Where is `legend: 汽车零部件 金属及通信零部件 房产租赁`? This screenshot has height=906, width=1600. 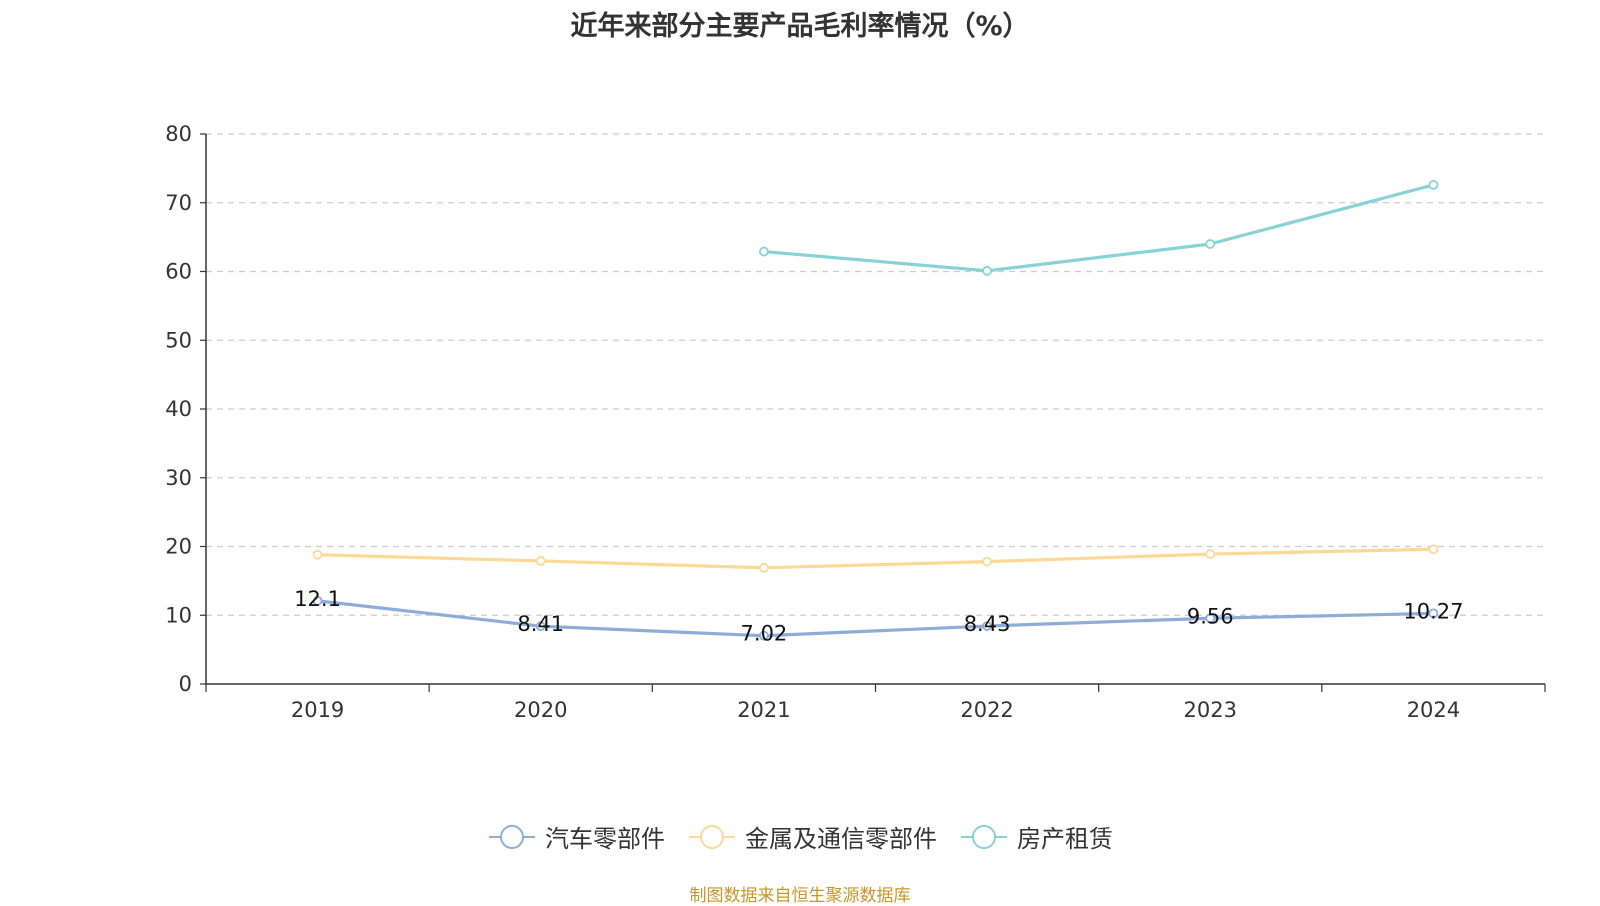 legend: 汽车零部件 金属及通信零部件 房产租赁 is located at coordinates (800, 836).